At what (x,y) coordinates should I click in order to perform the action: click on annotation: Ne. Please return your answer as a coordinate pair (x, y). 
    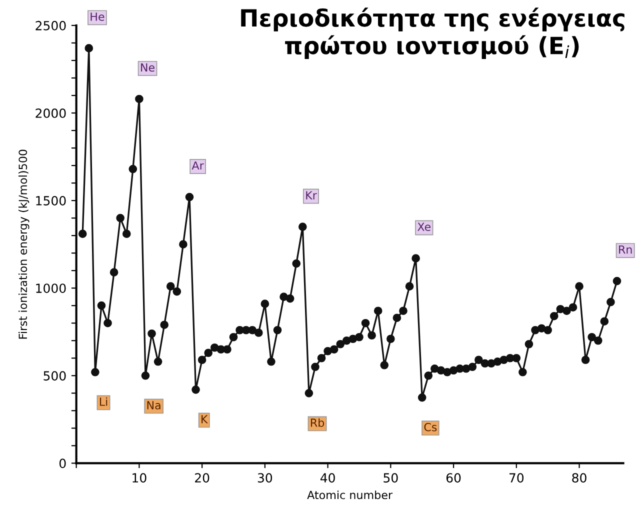
    Looking at the image, I should click on (148, 67).